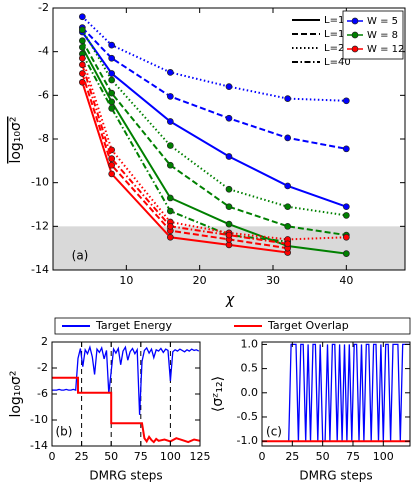 This screenshot has height=487, width=415. I want to click on y-tick-label: -2, so click(42, 367).